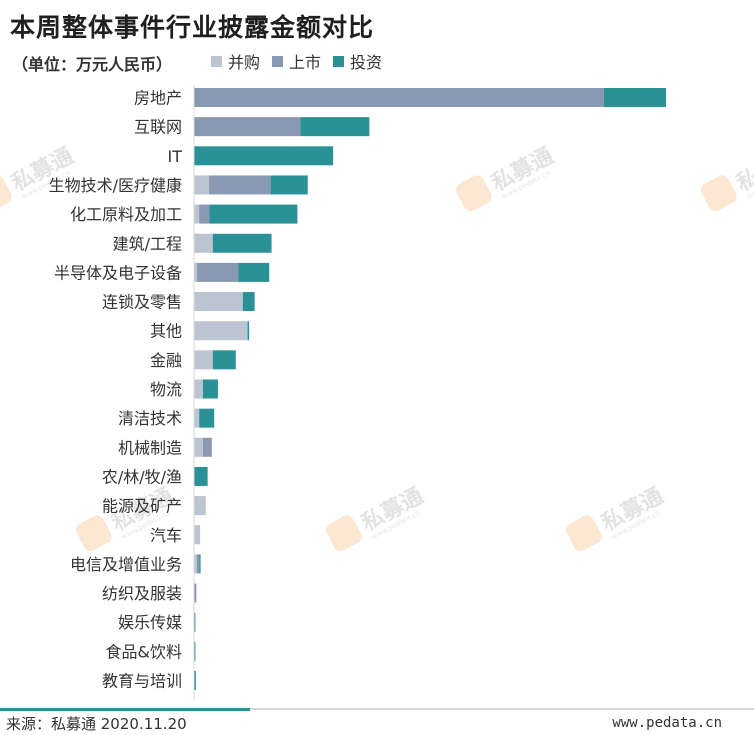 Image resolution: width=754 pixels, height=735 pixels. I want to click on category-label: 建筑/工程, so click(147, 243).